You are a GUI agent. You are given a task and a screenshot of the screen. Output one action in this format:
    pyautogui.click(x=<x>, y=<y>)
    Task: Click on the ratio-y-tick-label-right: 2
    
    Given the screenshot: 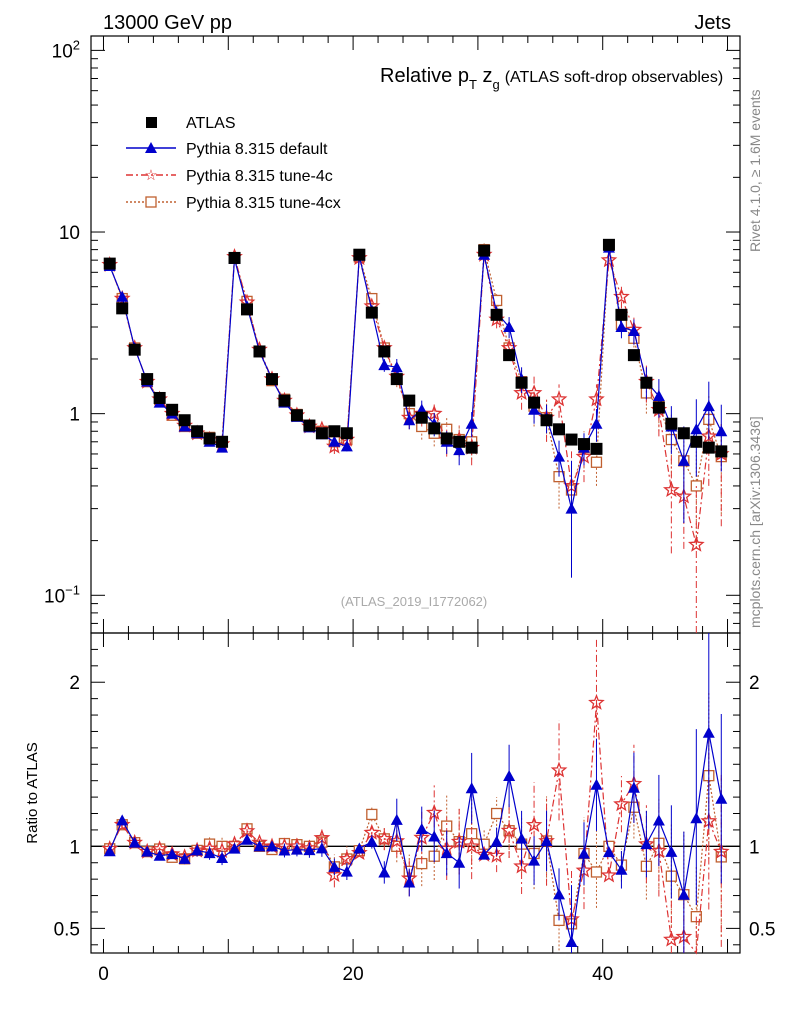 What is the action you would take?
    pyautogui.click(x=754, y=683)
    